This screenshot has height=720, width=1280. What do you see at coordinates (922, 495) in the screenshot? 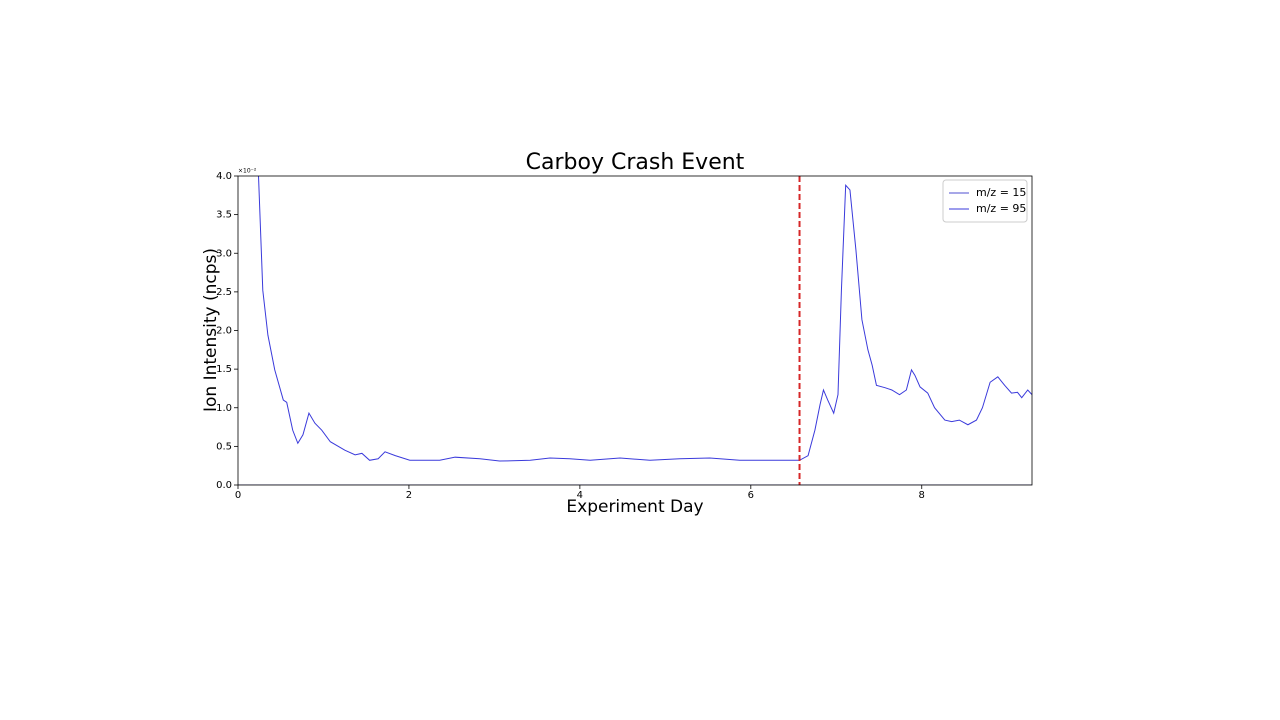
I see `x-tick-label: 8` at bounding box center [922, 495].